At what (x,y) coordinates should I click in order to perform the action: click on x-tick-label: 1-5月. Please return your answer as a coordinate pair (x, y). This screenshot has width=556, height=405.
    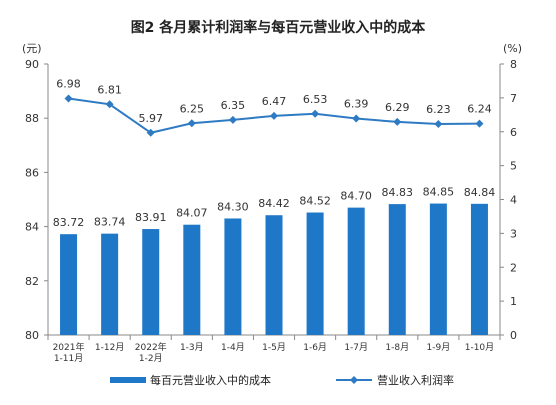
    Looking at the image, I should click on (274, 347).